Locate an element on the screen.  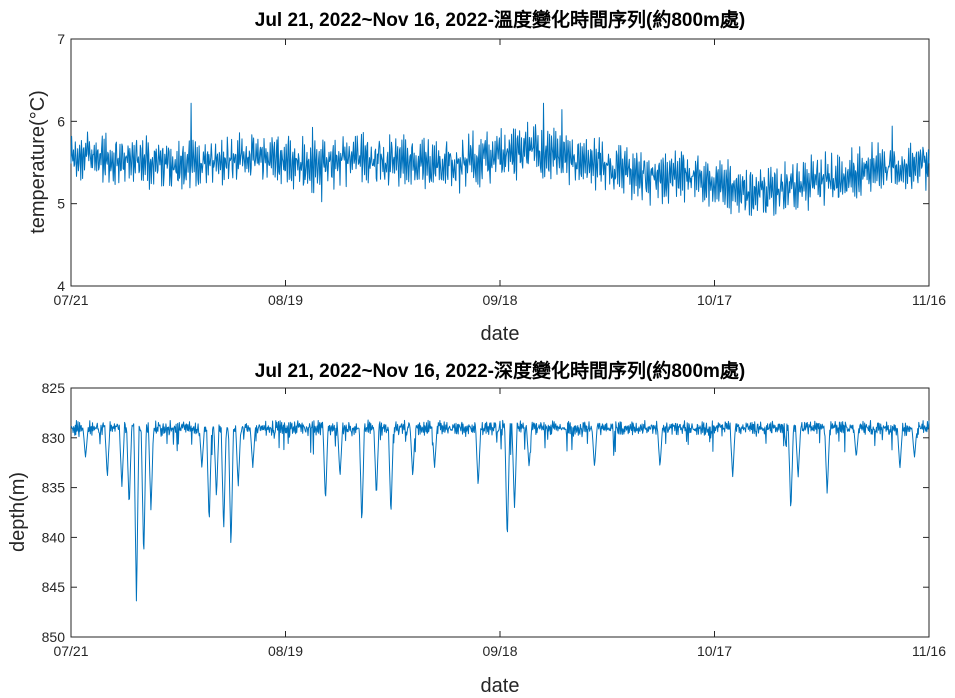
y-tick-label: 840 is located at coordinates (54, 537).